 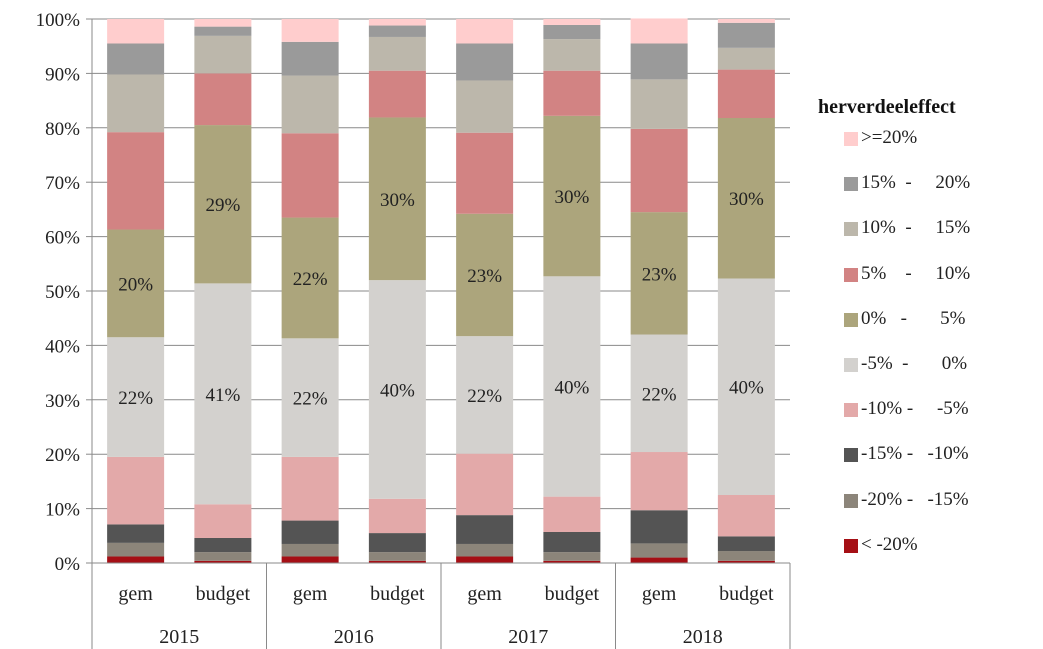 I want to click on y-tick-label: 20%, so click(x=62, y=455).